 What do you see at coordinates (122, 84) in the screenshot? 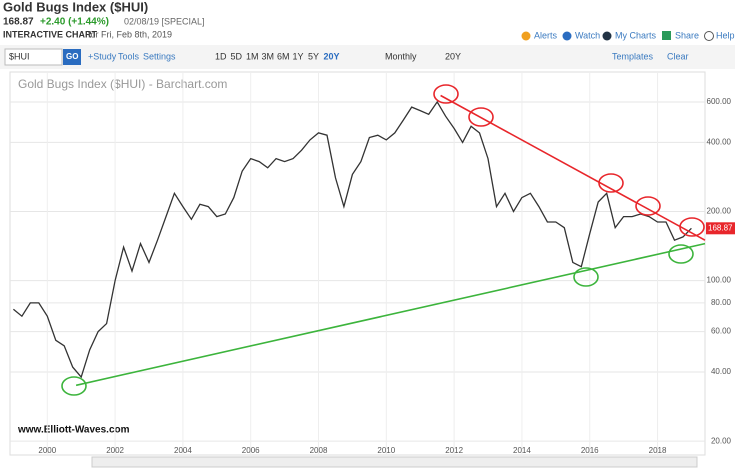
I see `chart-title: Gold Bugs Index ($HUI) - Barchart.com` at bounding box center [122, 84].